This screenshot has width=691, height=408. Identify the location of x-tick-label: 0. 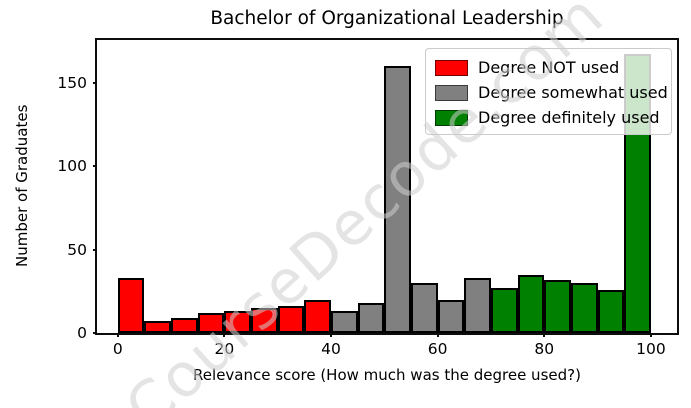
(117, 349).